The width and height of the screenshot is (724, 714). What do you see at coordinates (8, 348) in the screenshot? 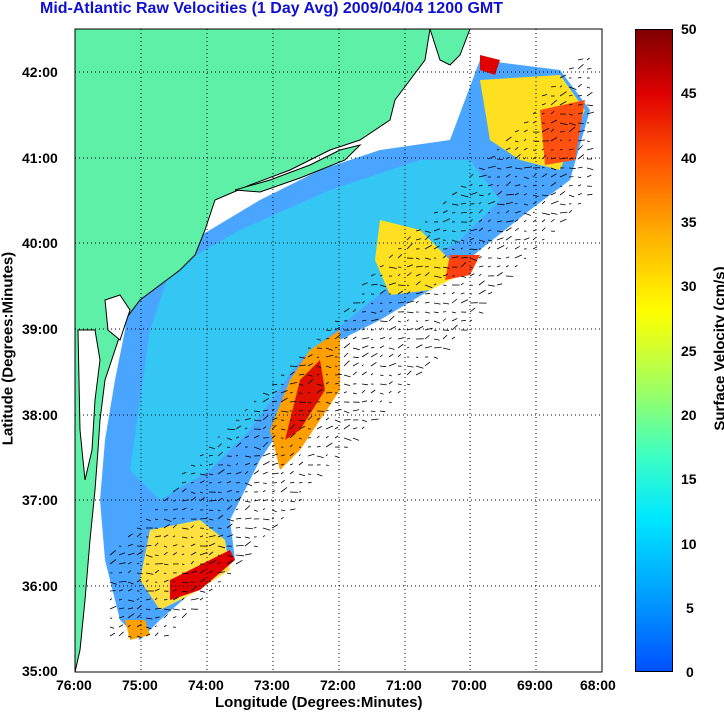
I see `y-axis-label: Latitude (Degrees:Minutes)` at bounding box center [8, 348].